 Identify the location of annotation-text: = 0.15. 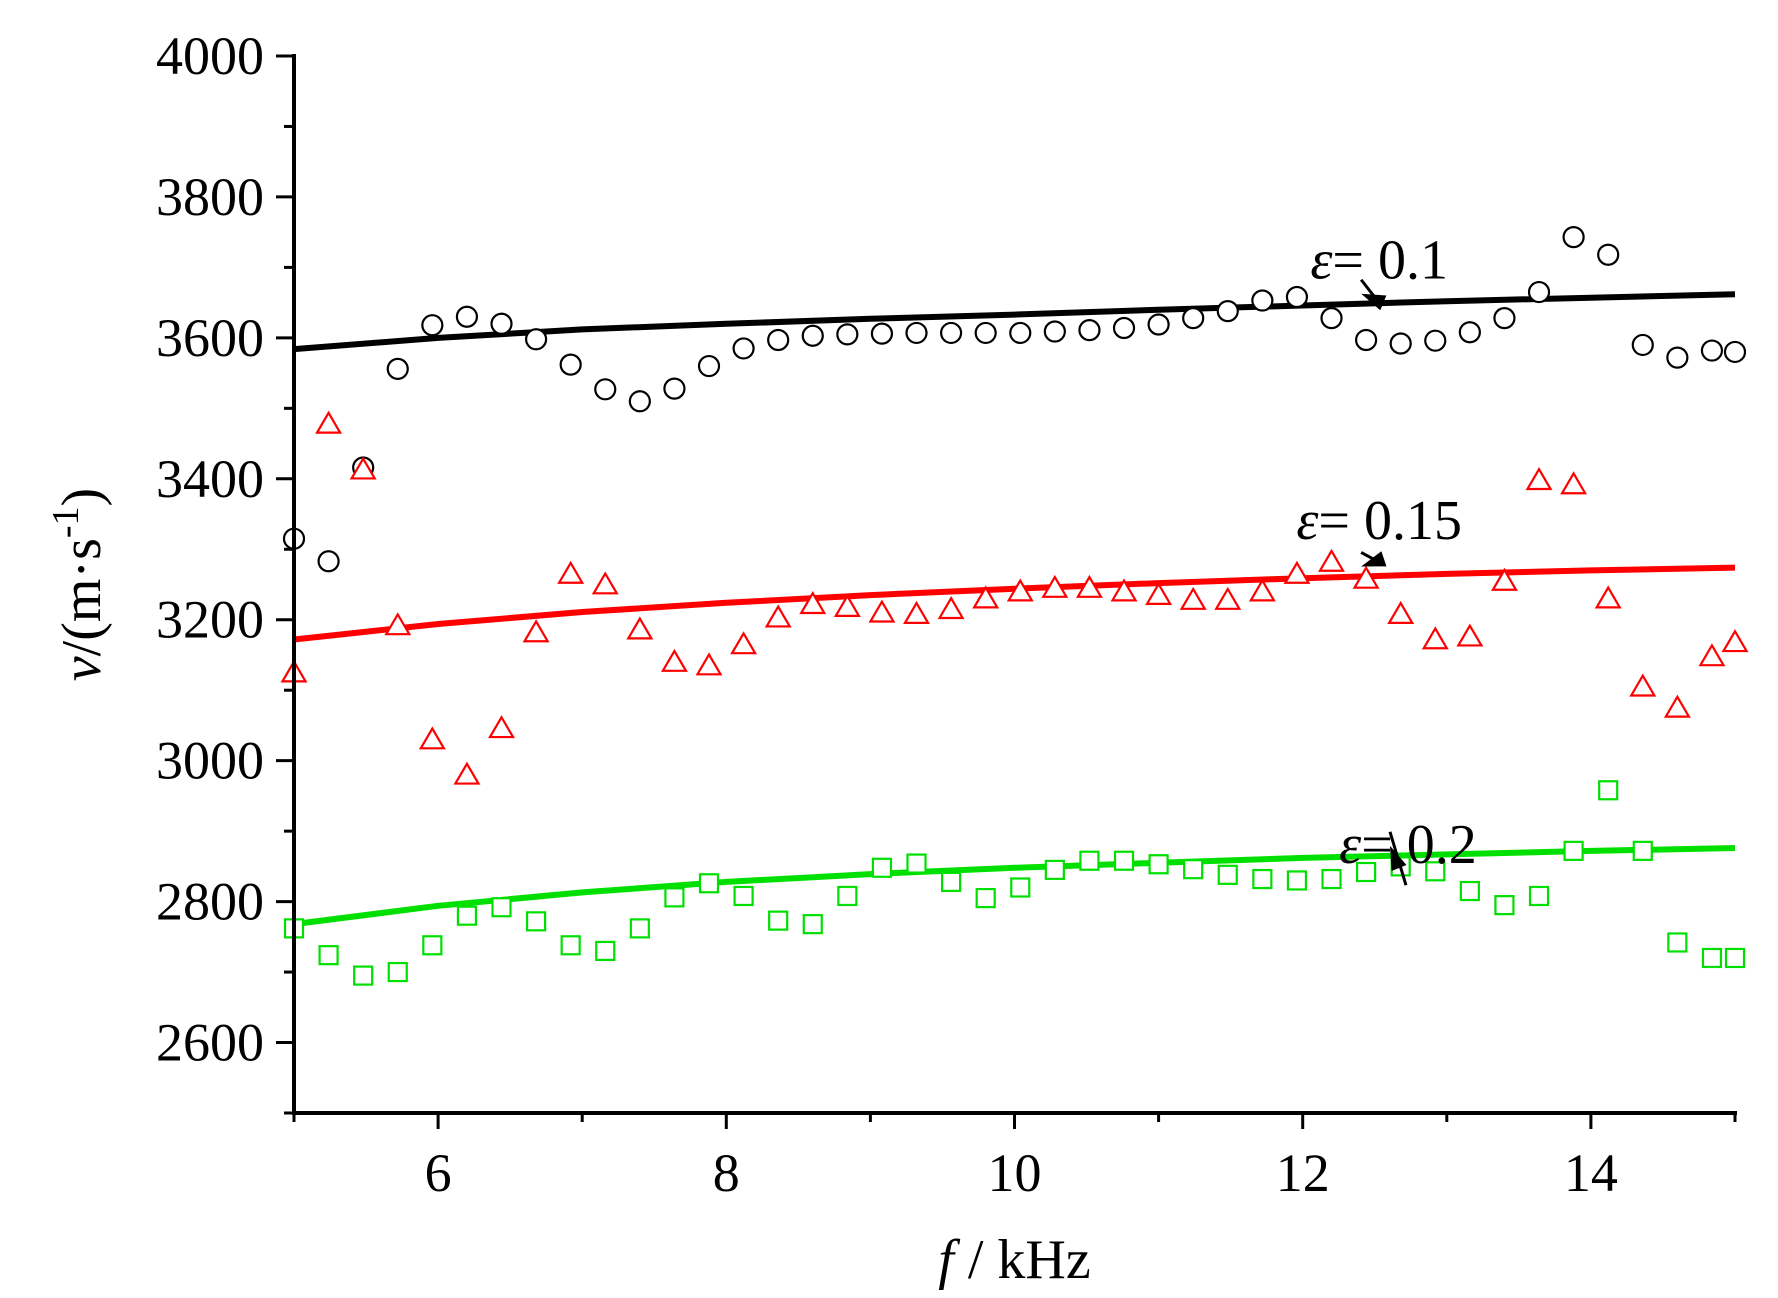
(1390, 521).